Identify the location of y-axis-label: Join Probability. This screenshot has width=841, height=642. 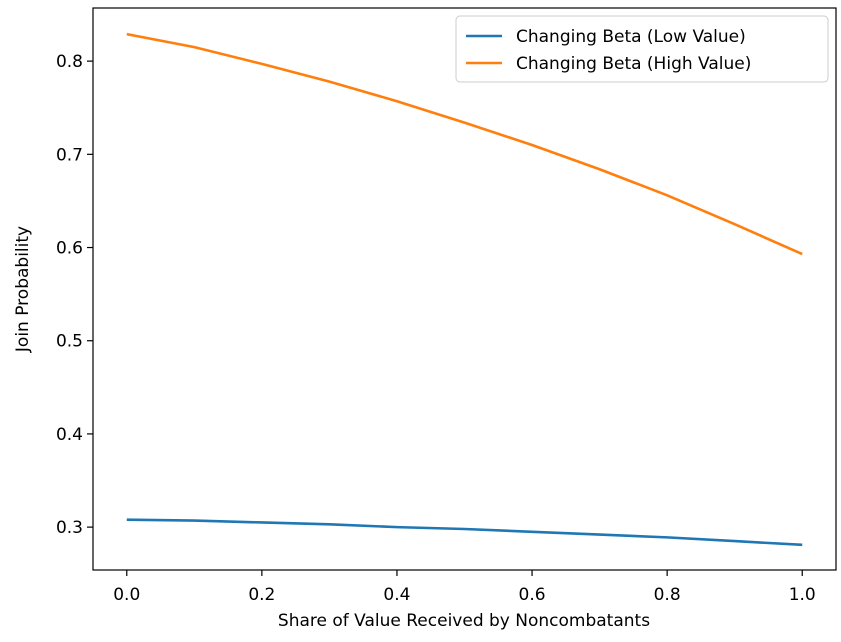
(23, 289).